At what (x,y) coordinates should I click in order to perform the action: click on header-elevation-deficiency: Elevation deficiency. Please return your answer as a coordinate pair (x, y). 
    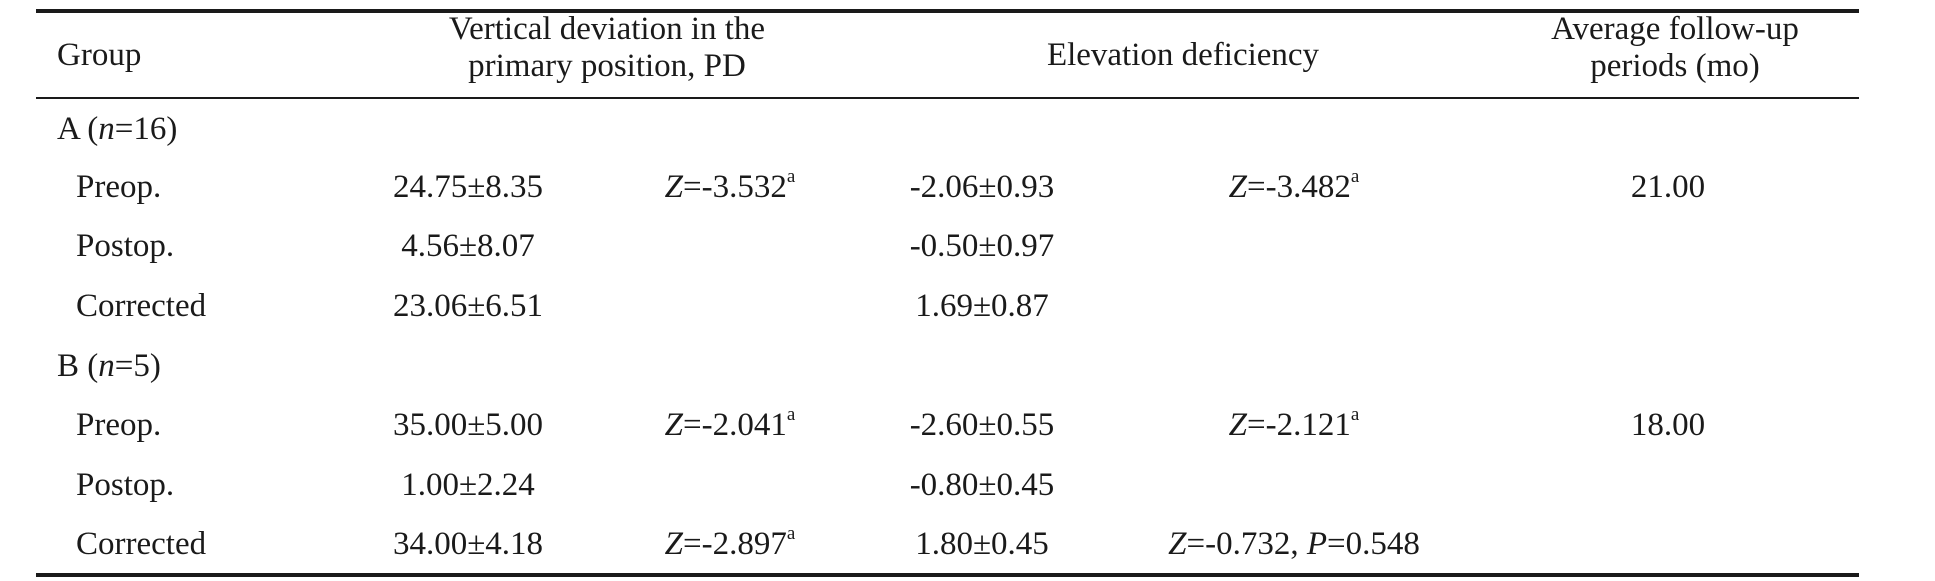
    Looking at the image, I should click on (1183, 55).